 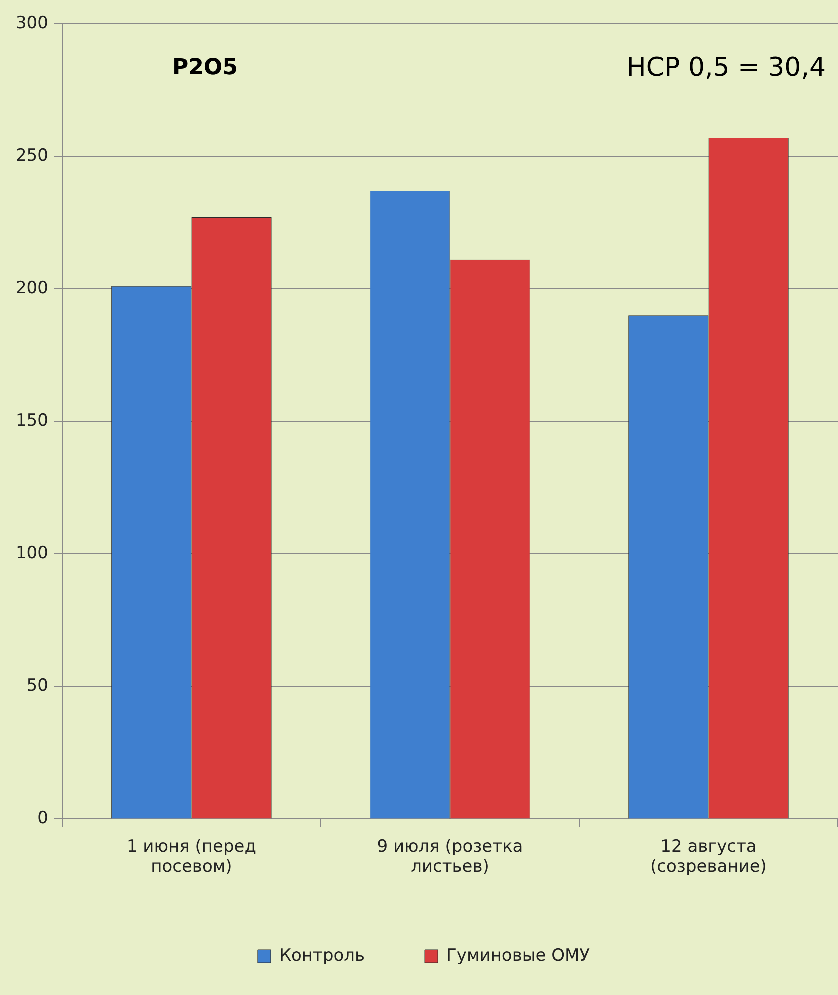 What do you see at coordinates (32, 554) in the screenshot?
I see `y-tick-label: 100` at bounding box center [32, 554].